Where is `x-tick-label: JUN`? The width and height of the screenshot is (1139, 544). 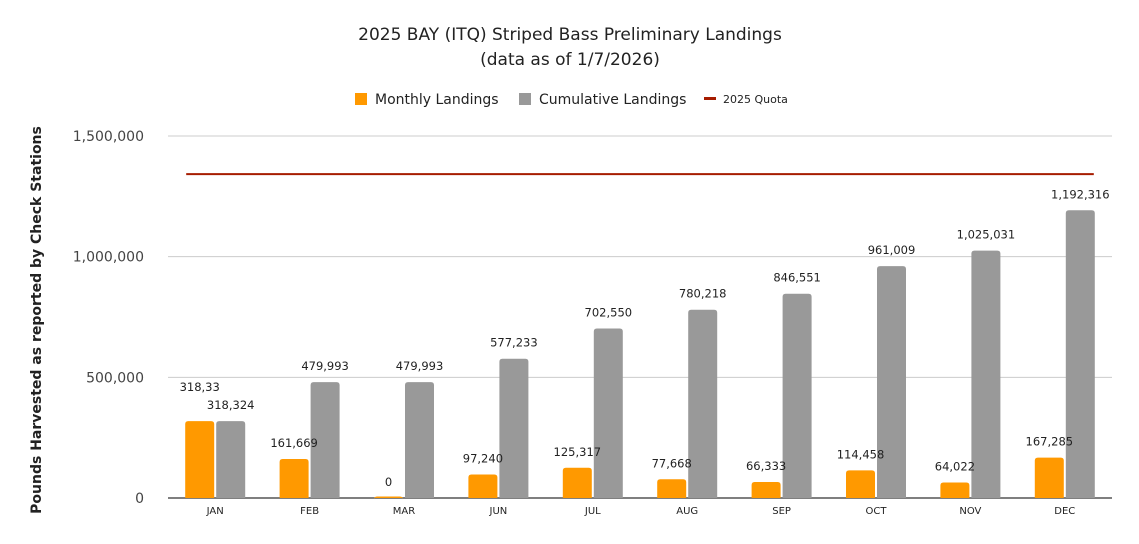
x-tick-label: JUN is located at coordinates (498, 511).